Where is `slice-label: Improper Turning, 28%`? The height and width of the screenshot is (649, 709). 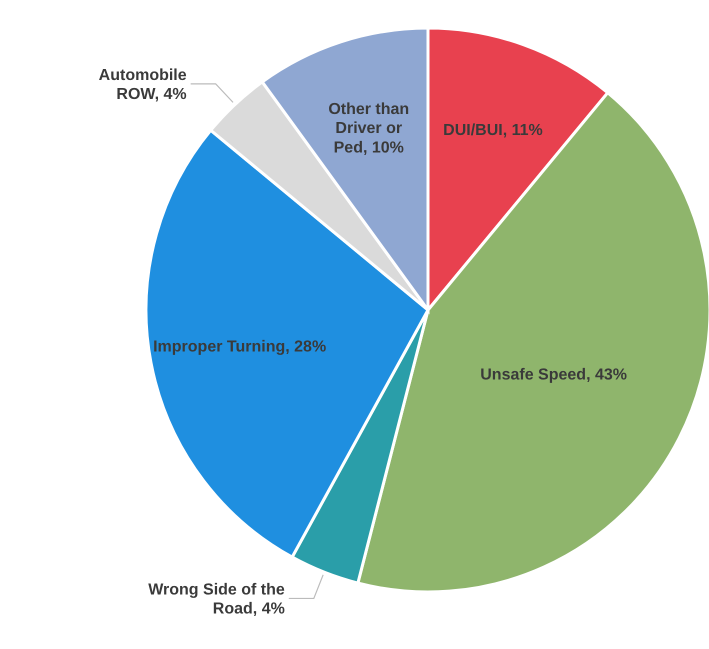 slice-label: Improper Turning, 28% is located at coordinates (239, 347).